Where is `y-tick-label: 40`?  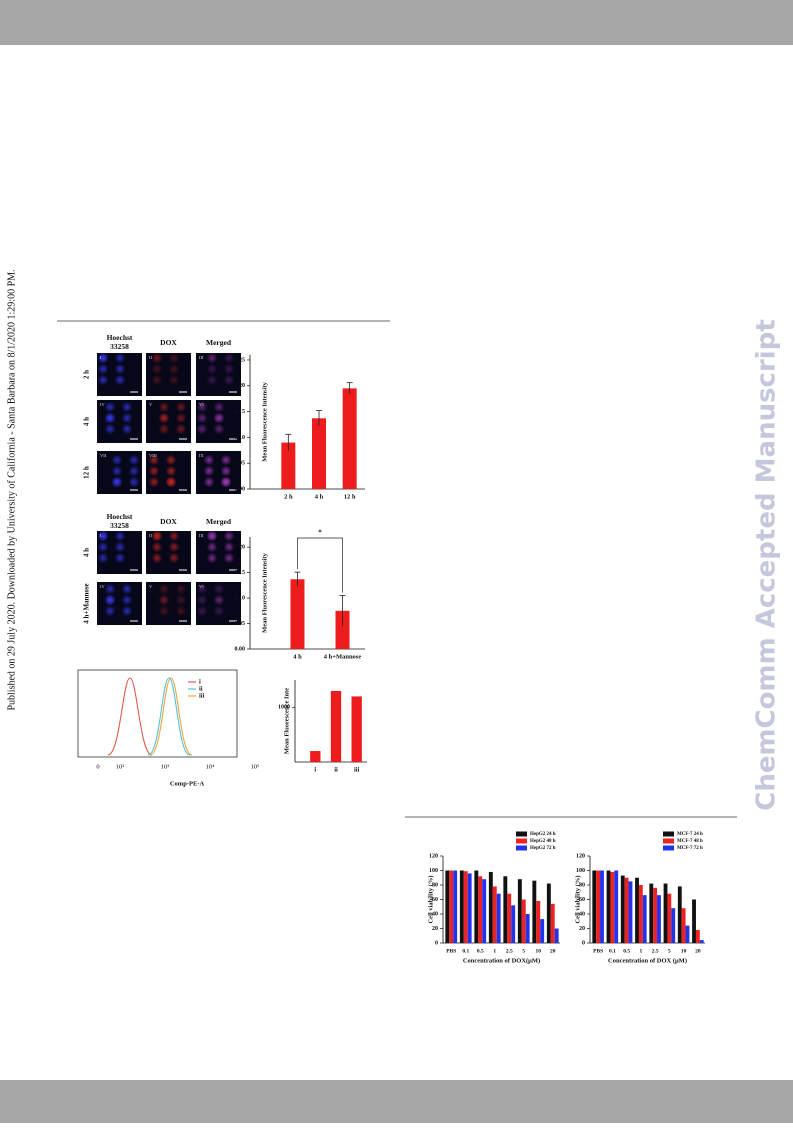 y-tick-label: 40 is located at coordinates (582, 914).